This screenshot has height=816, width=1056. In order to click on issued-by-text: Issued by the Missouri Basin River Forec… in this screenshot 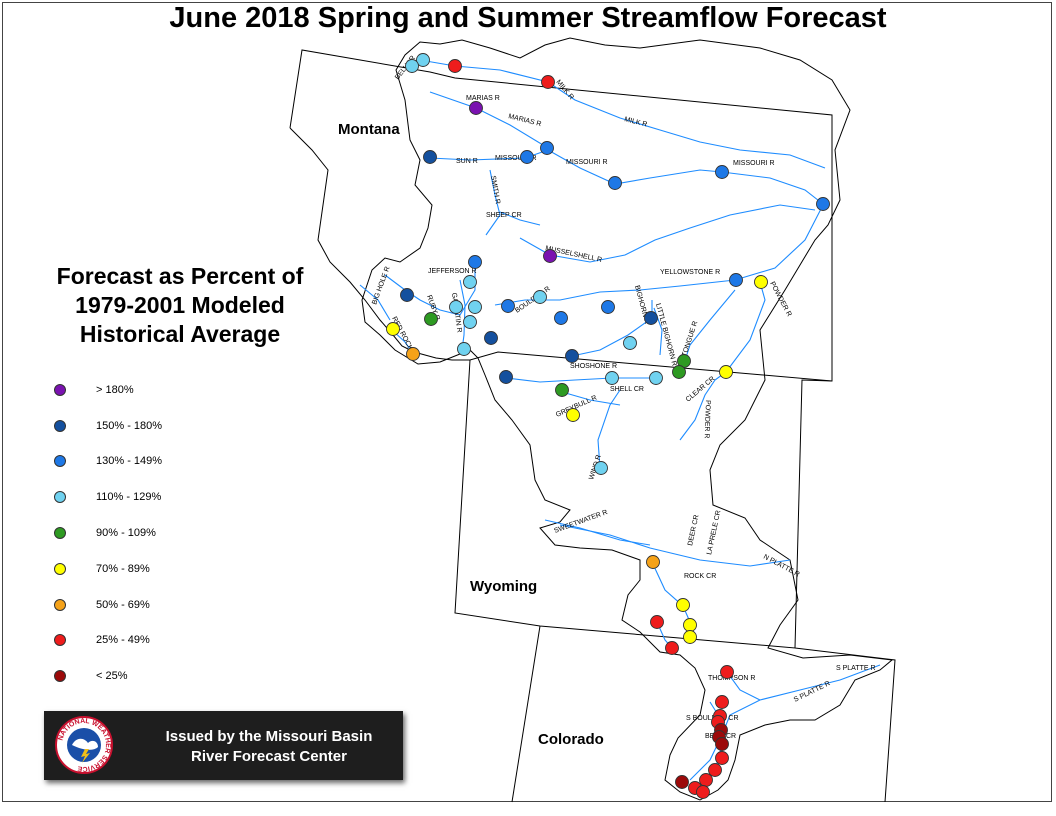, I will do `click(269, 747)`.